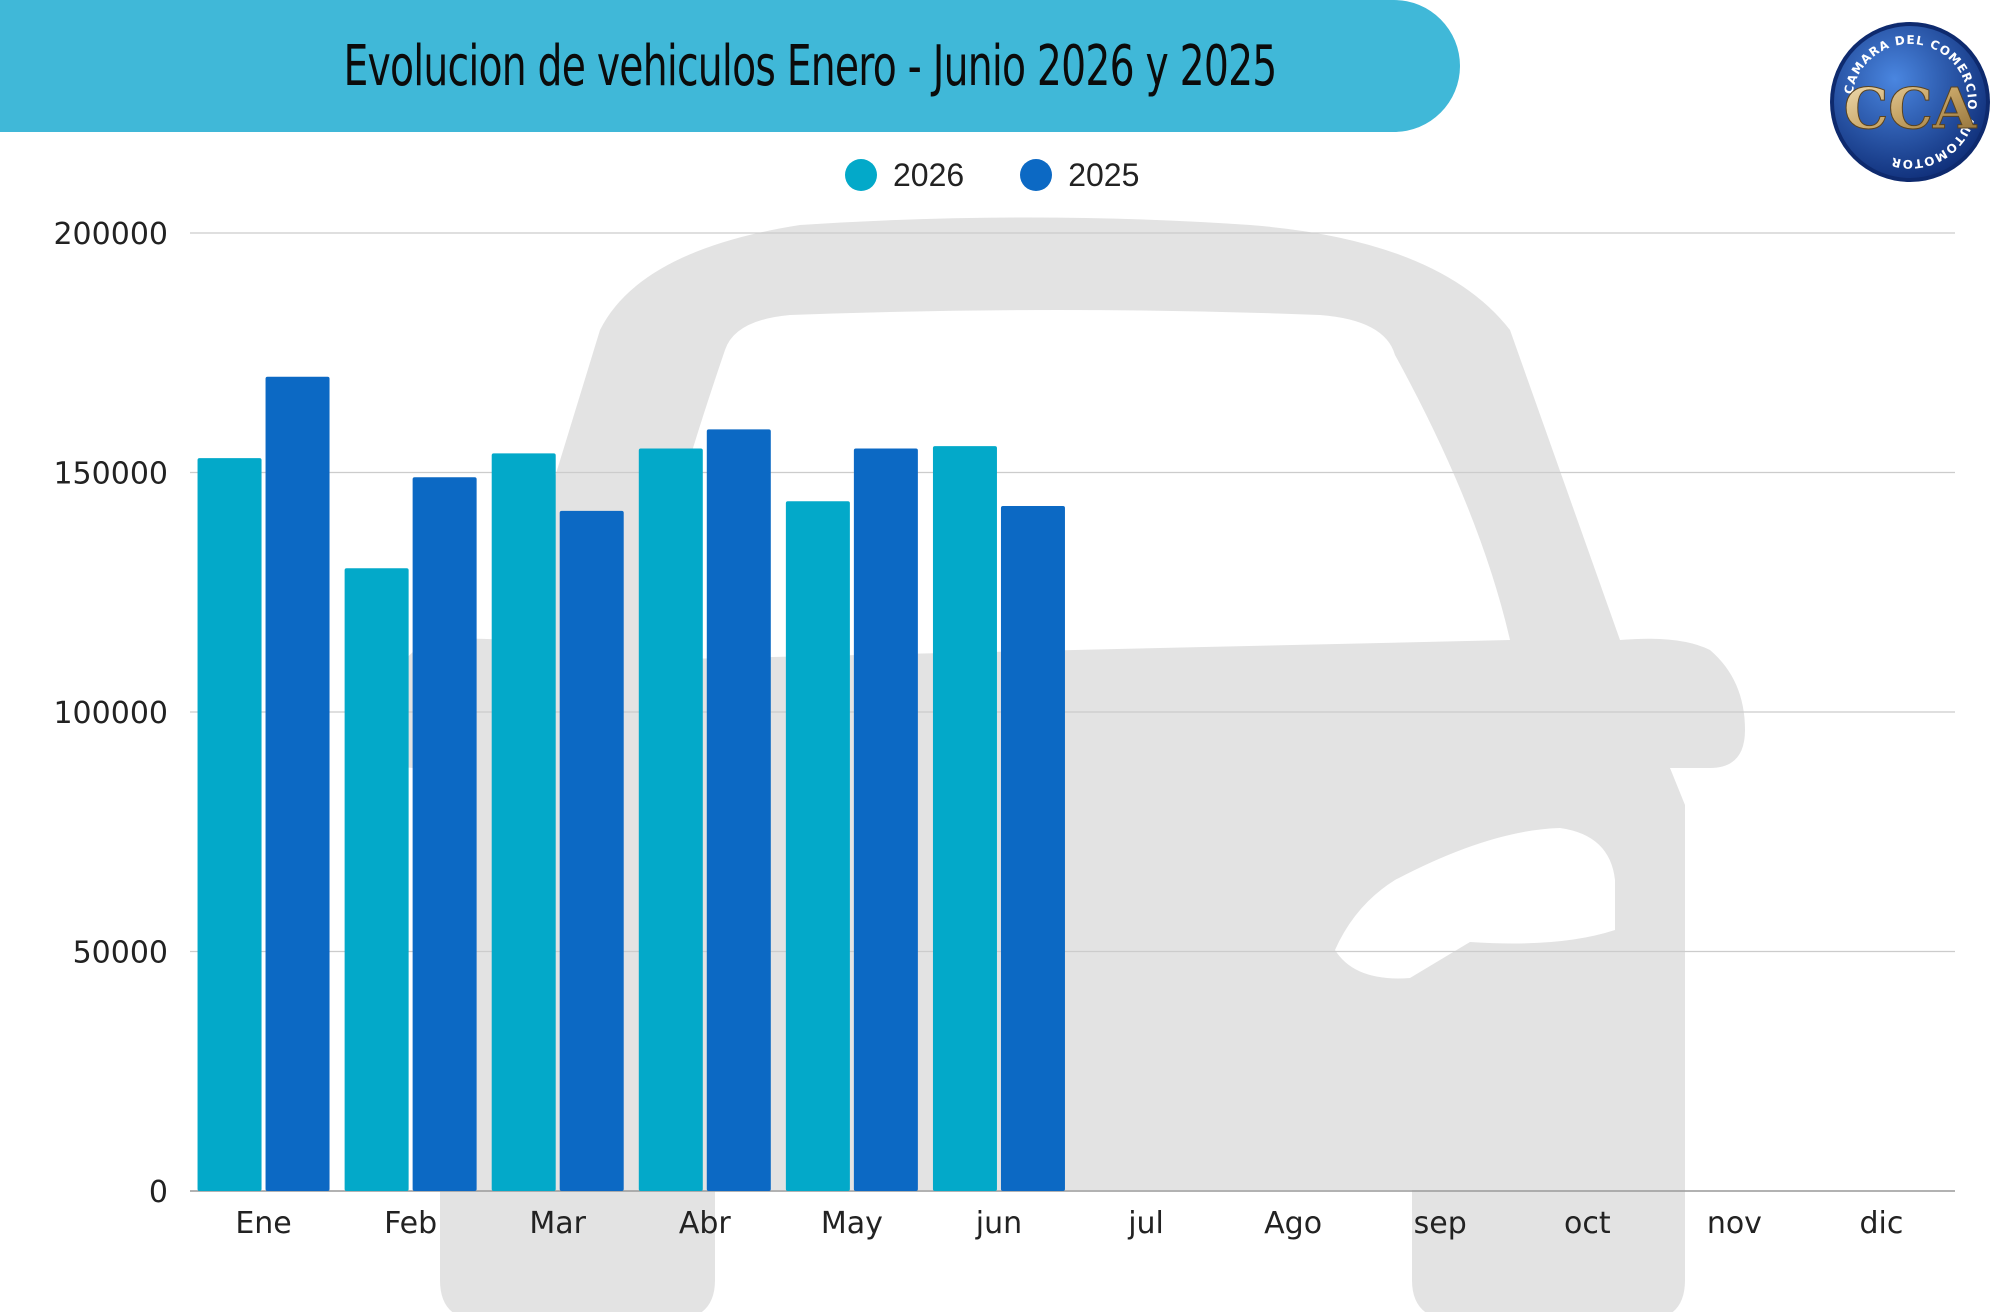  I want to click on bar-2026-jun, so click(964, 818).